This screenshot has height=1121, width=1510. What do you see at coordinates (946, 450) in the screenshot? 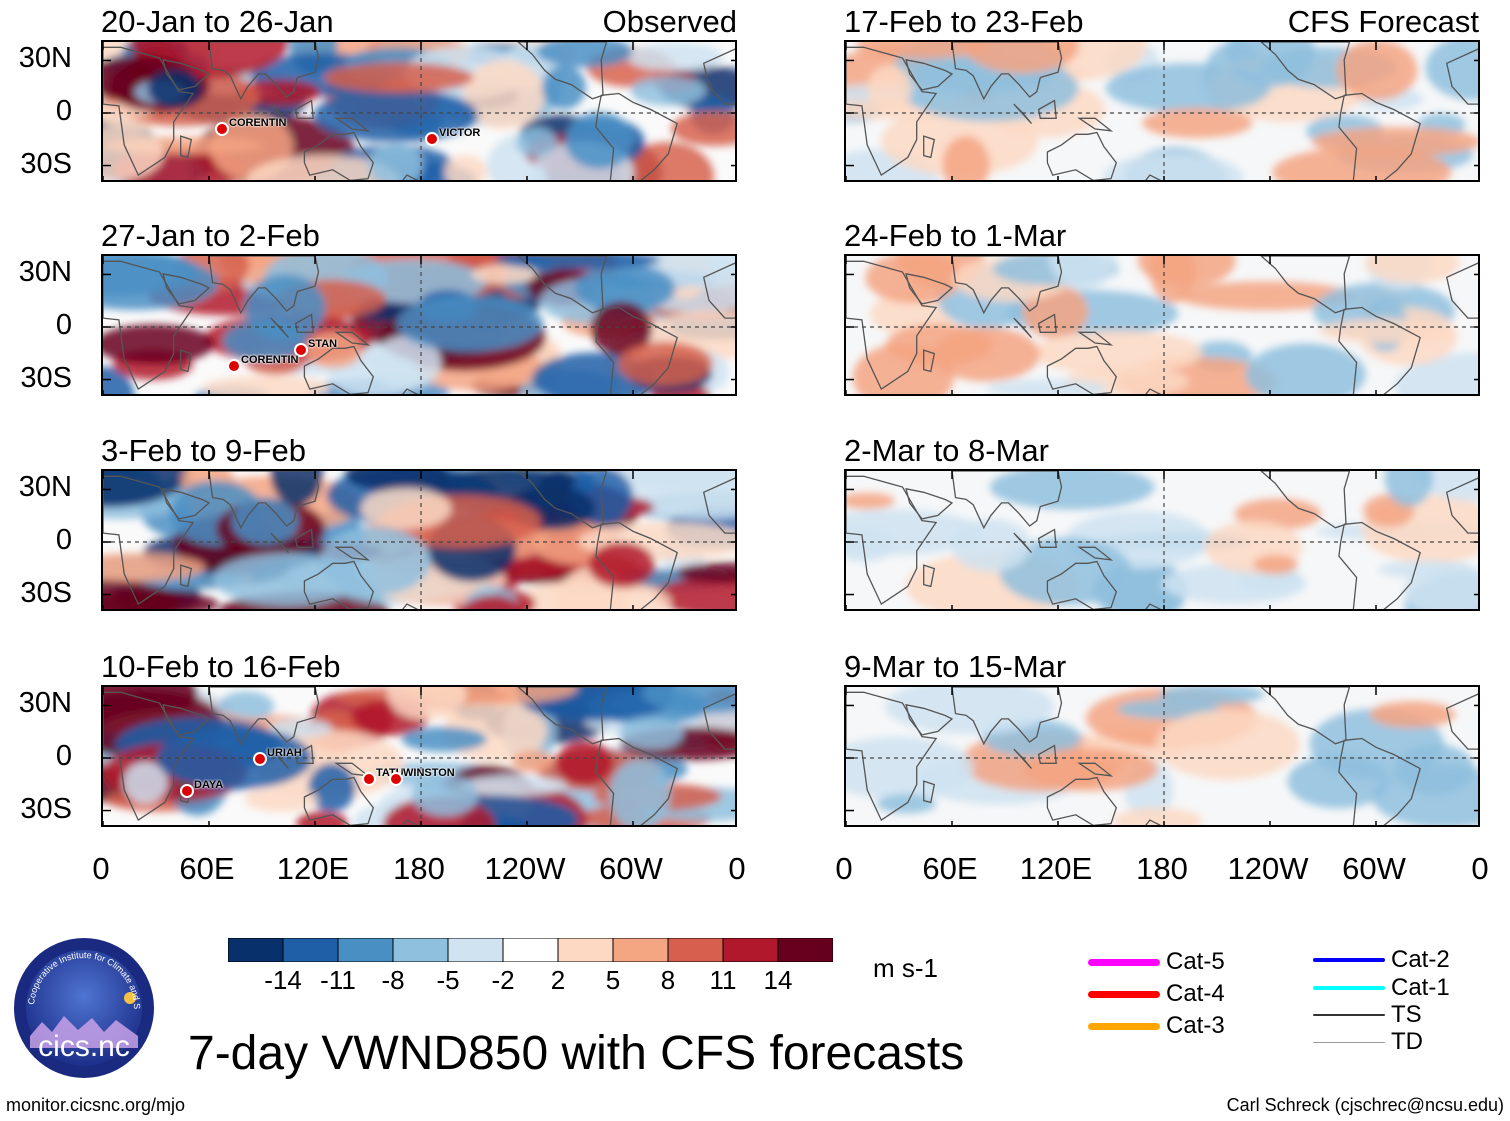
I see `panel-title: 2-Mar to 8-Mar` at bounding box center [946, 450].